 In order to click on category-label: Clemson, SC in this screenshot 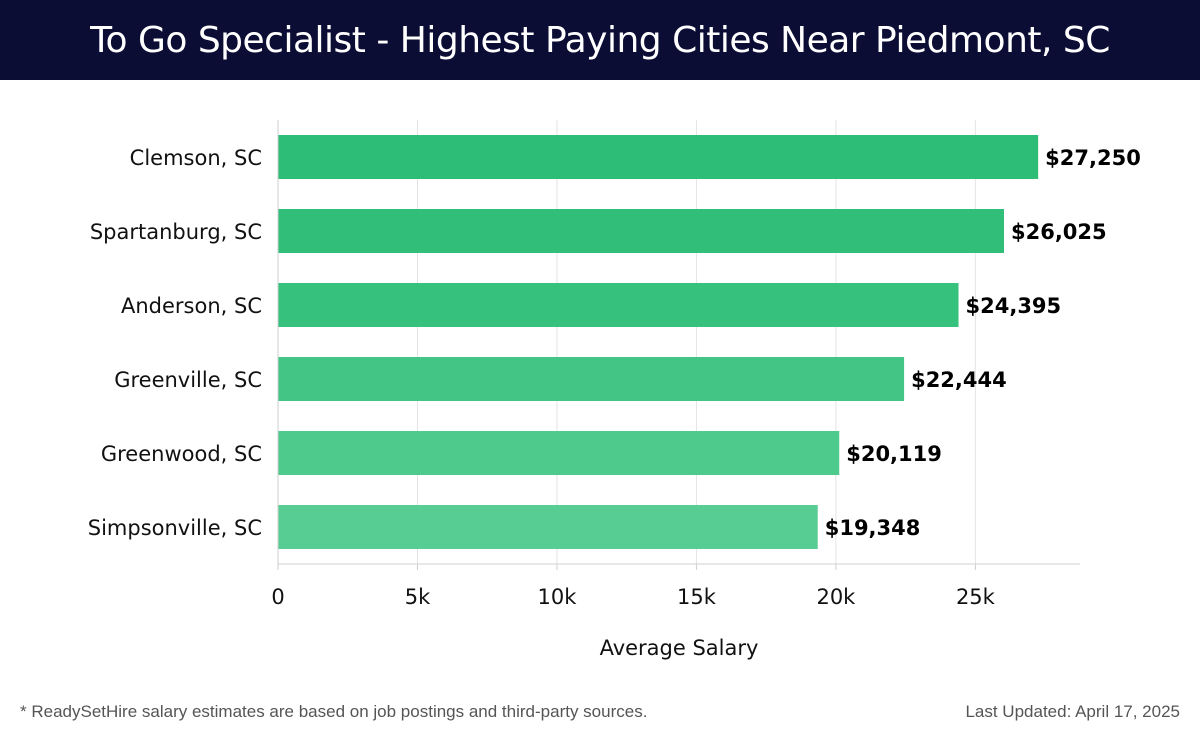, I will do `click(196, 158)`.